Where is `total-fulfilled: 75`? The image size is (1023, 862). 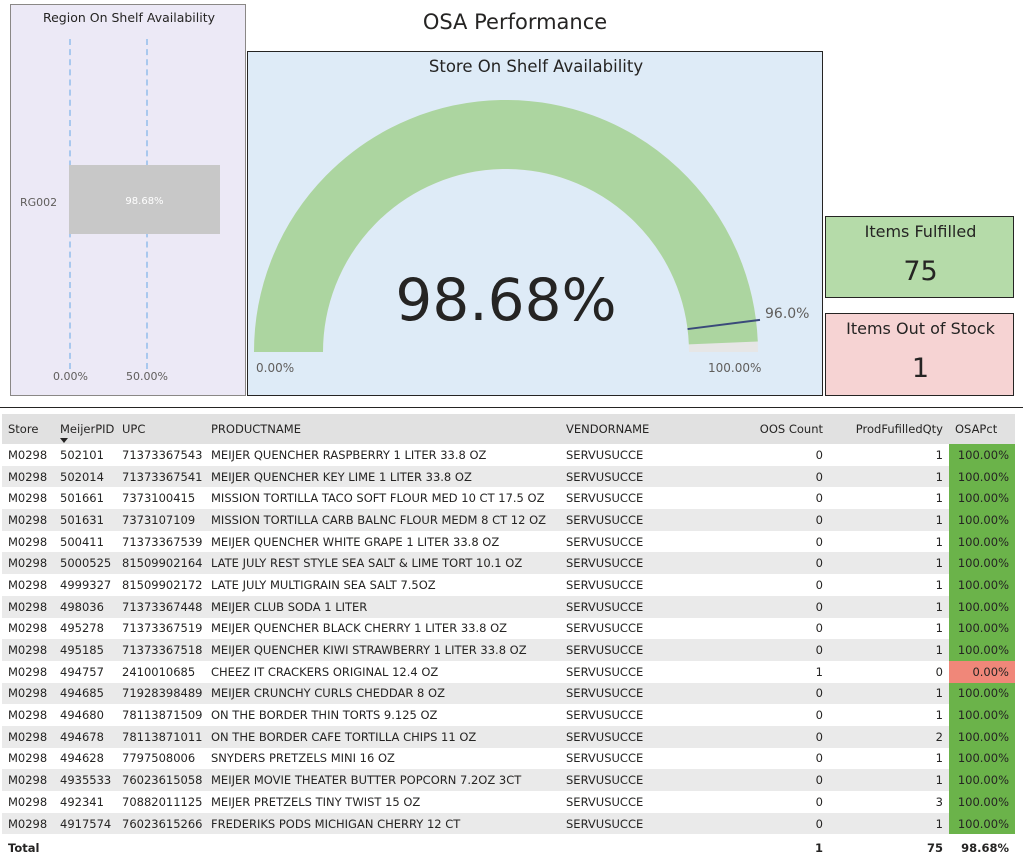
total-fulfilled: 75 is located at coordinates (889, 846).